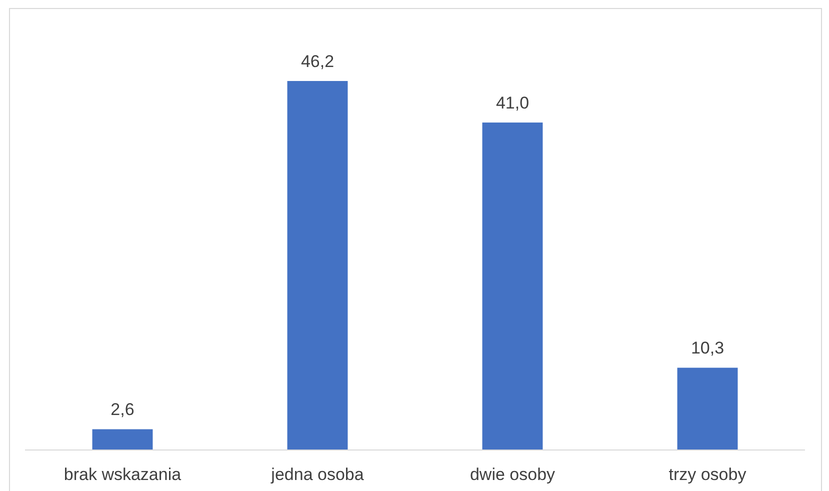 Image resolution: width=829 pixels, height=491 pixels. Describe the element at coordinates (123, 474) in the screenshot. I see `x-tick-label: brak wskazania` at that location.